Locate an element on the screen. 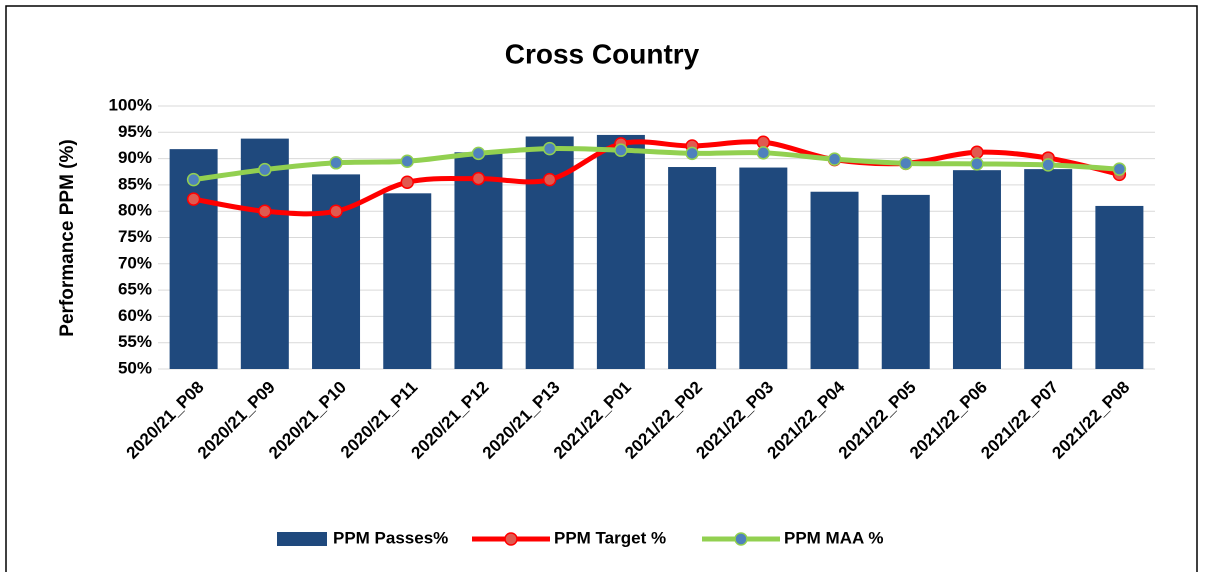 This screenshot has width=1213, height=572. y-tick-label: 50% is located at coordinates (135, 367).